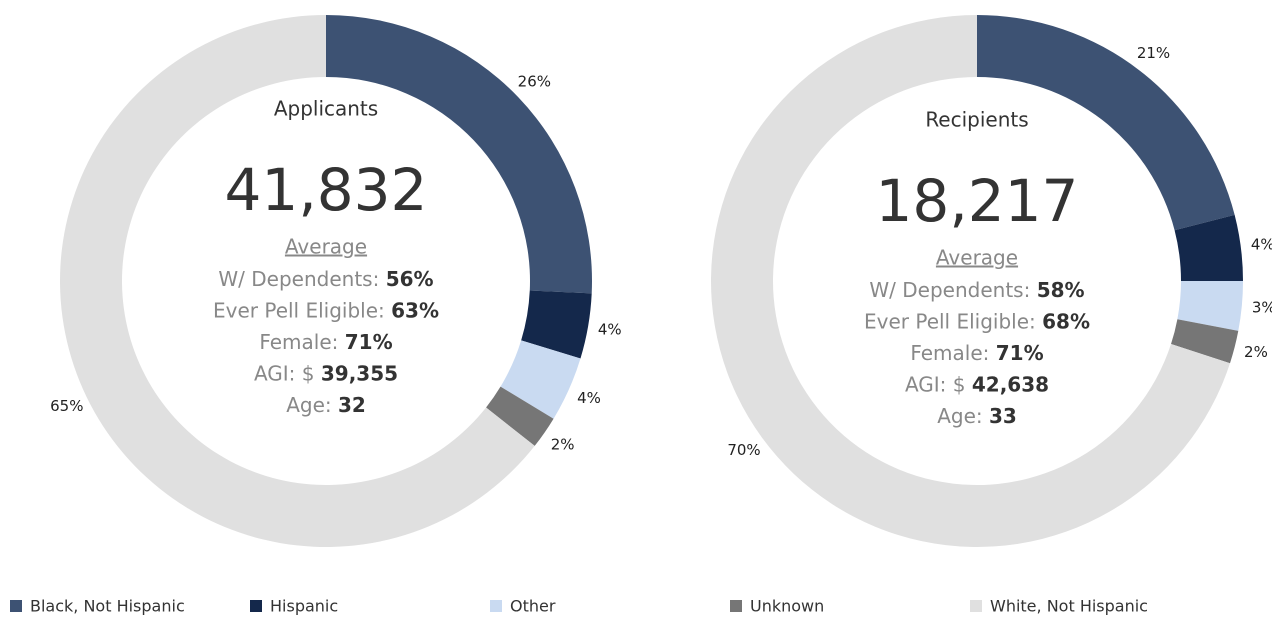 The image size is (1272, 619). I want to click on center-title: Applicants, so click(326, 109).